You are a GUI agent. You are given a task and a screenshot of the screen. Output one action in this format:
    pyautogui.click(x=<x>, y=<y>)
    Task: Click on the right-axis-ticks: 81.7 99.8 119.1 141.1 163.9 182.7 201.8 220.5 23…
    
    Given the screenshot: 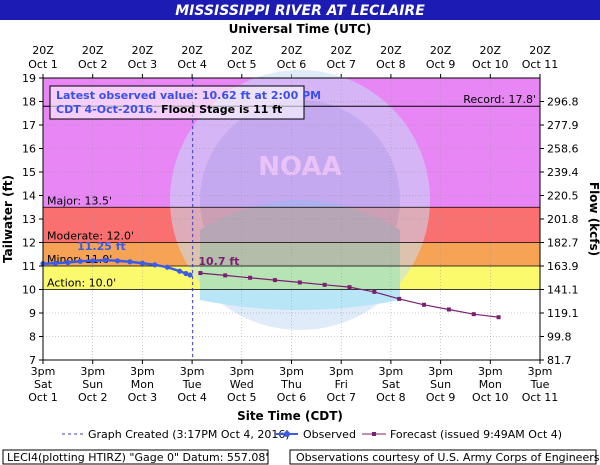 What is the action you would take?
    pyautogui.click(x=559, y=231)
    